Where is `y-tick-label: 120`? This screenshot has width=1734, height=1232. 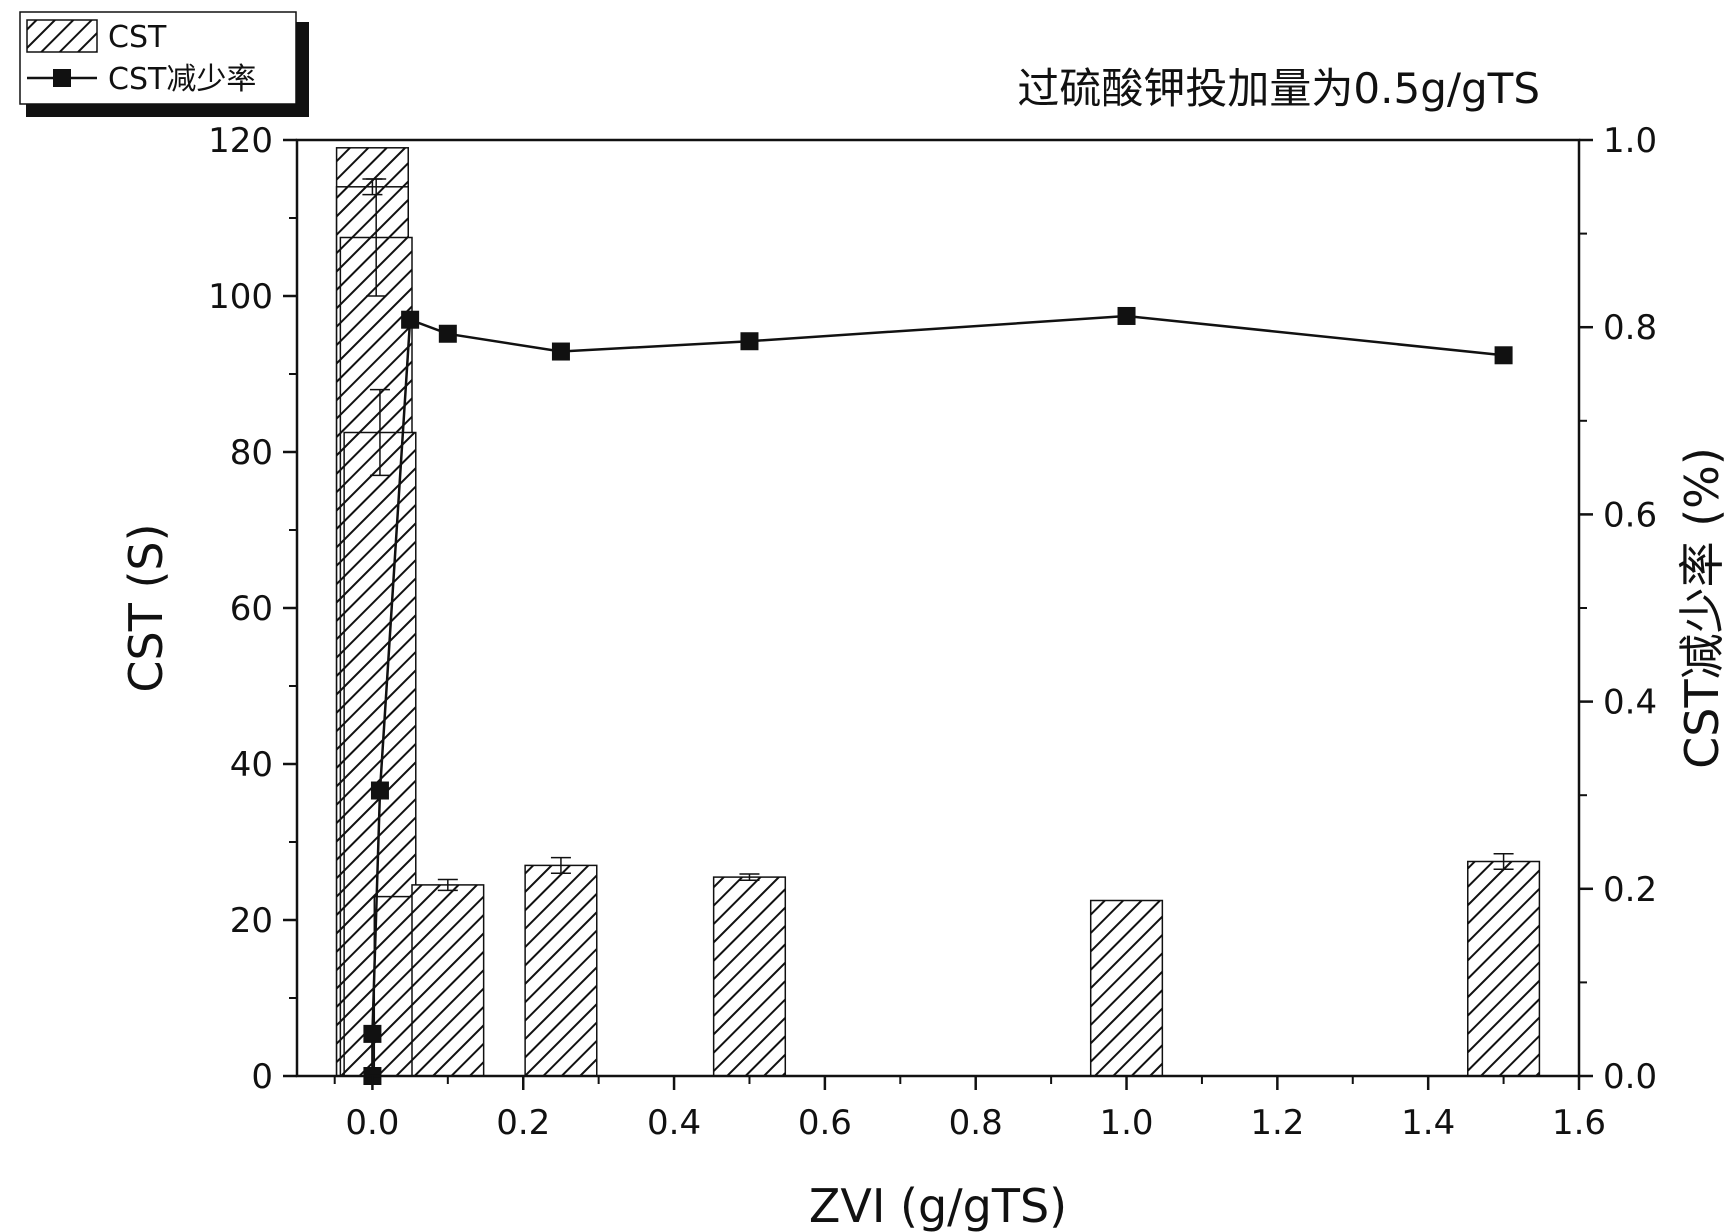 y-tick-label: 120 is located at coordinates (240, 141).